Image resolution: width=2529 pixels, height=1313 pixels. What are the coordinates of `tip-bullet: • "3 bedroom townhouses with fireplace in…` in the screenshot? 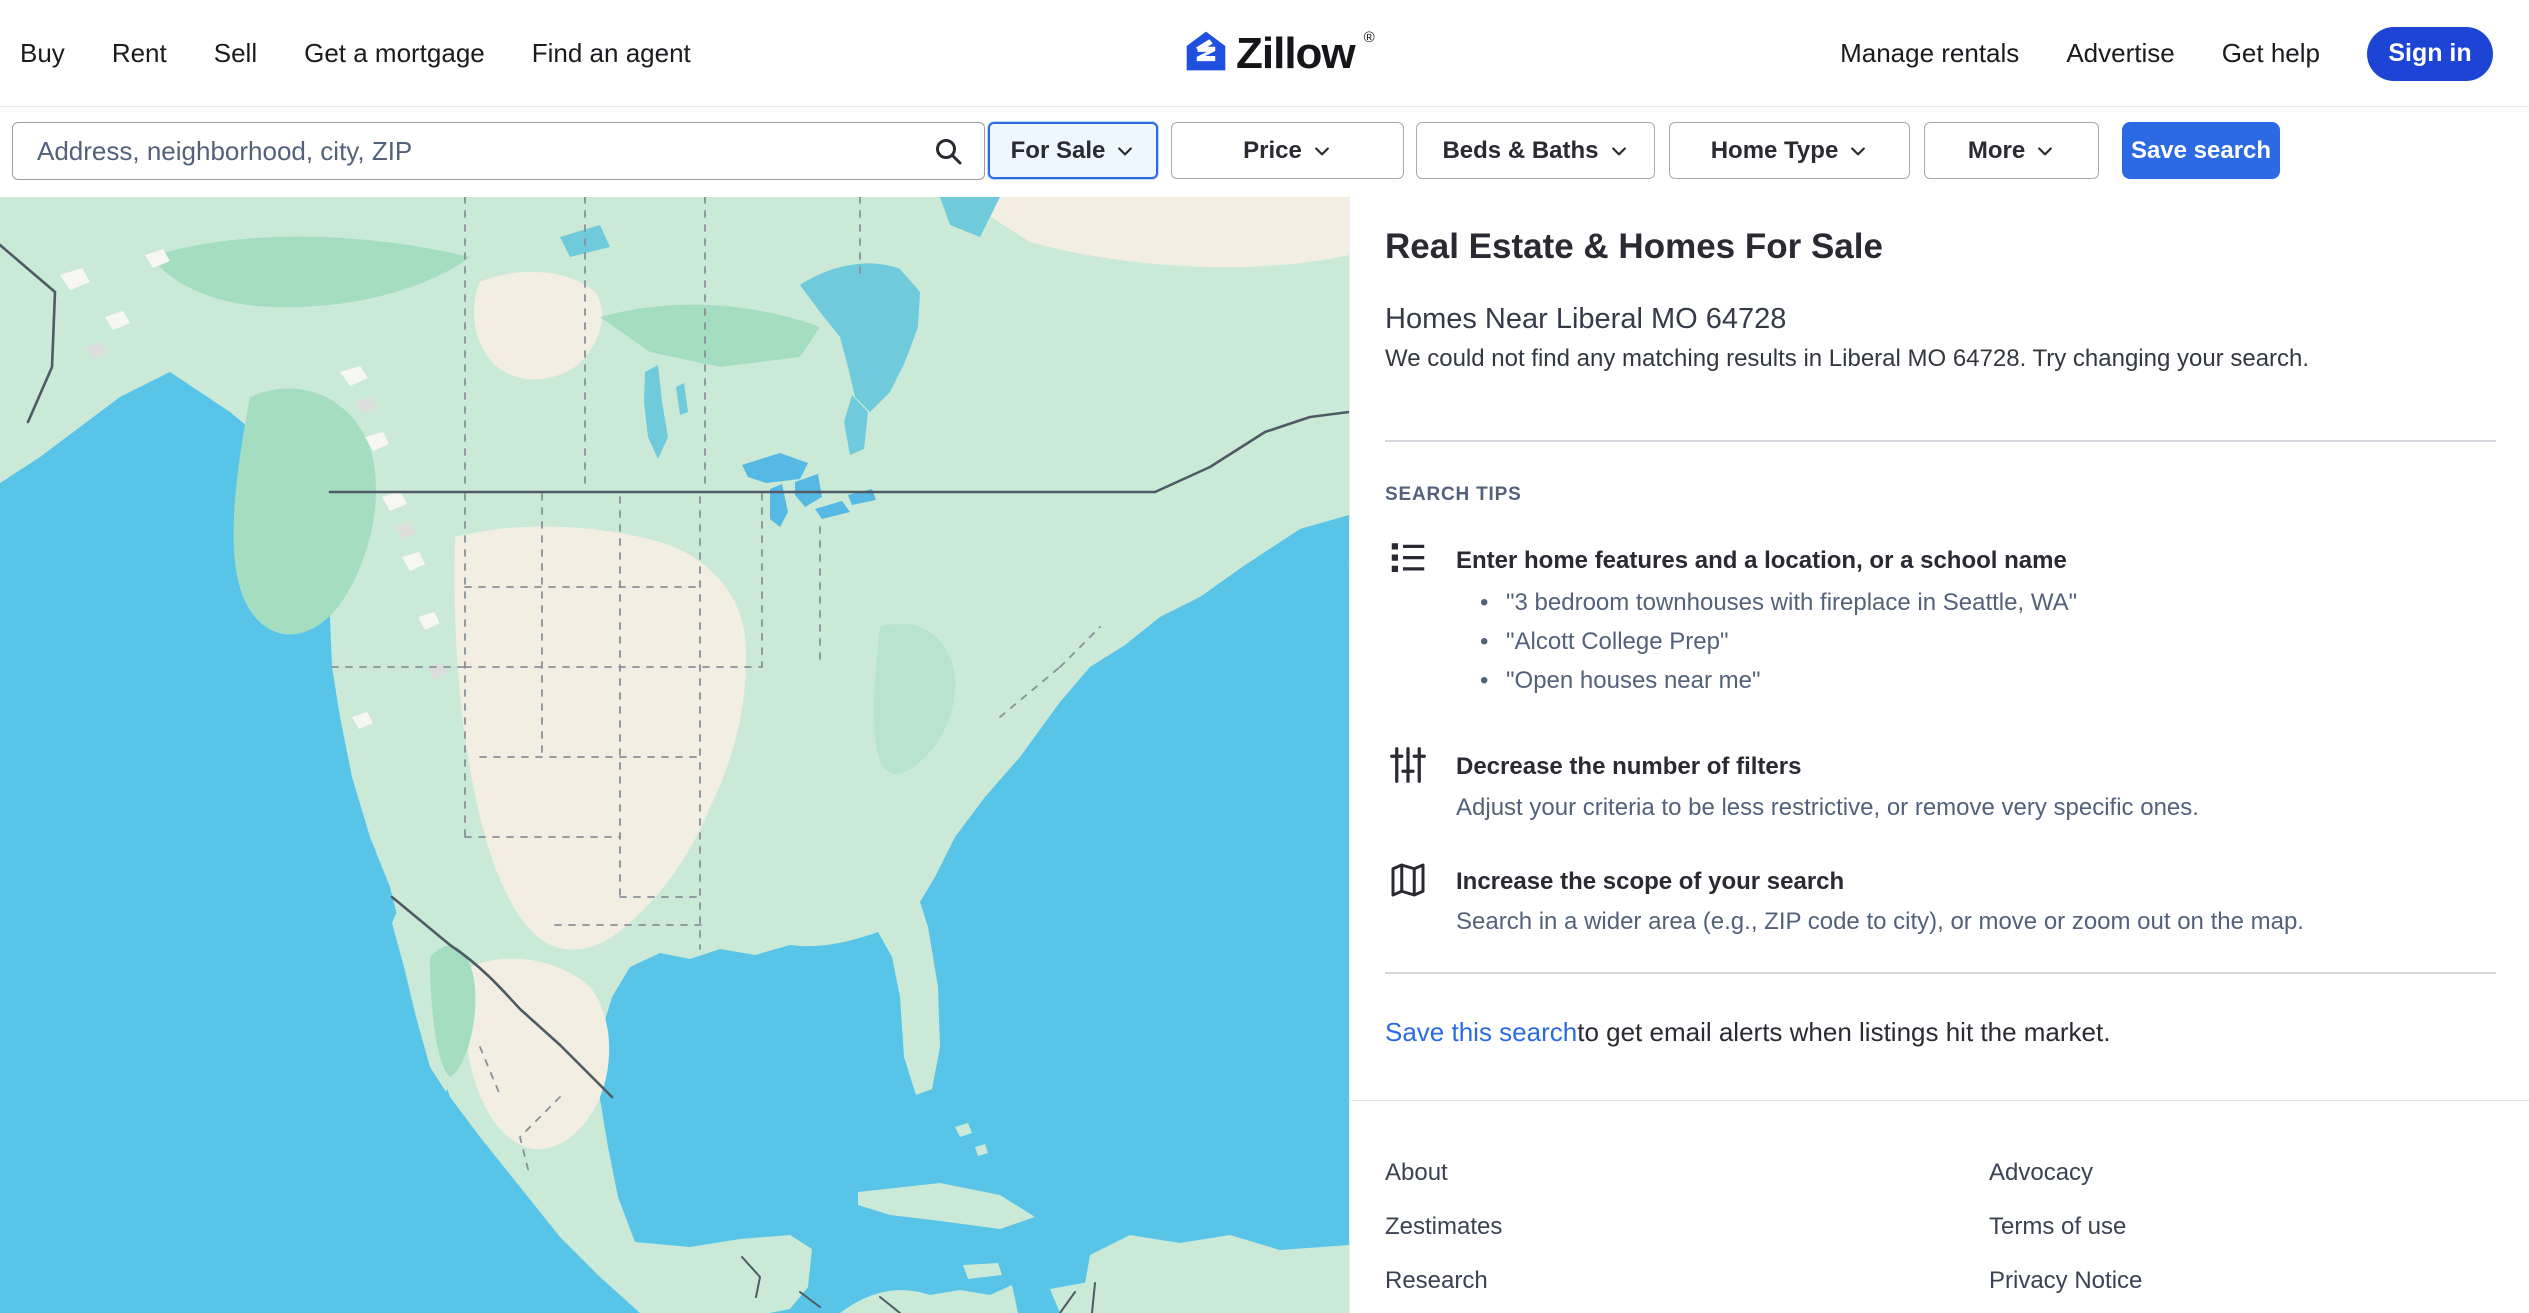 It's located at (1778, 603).